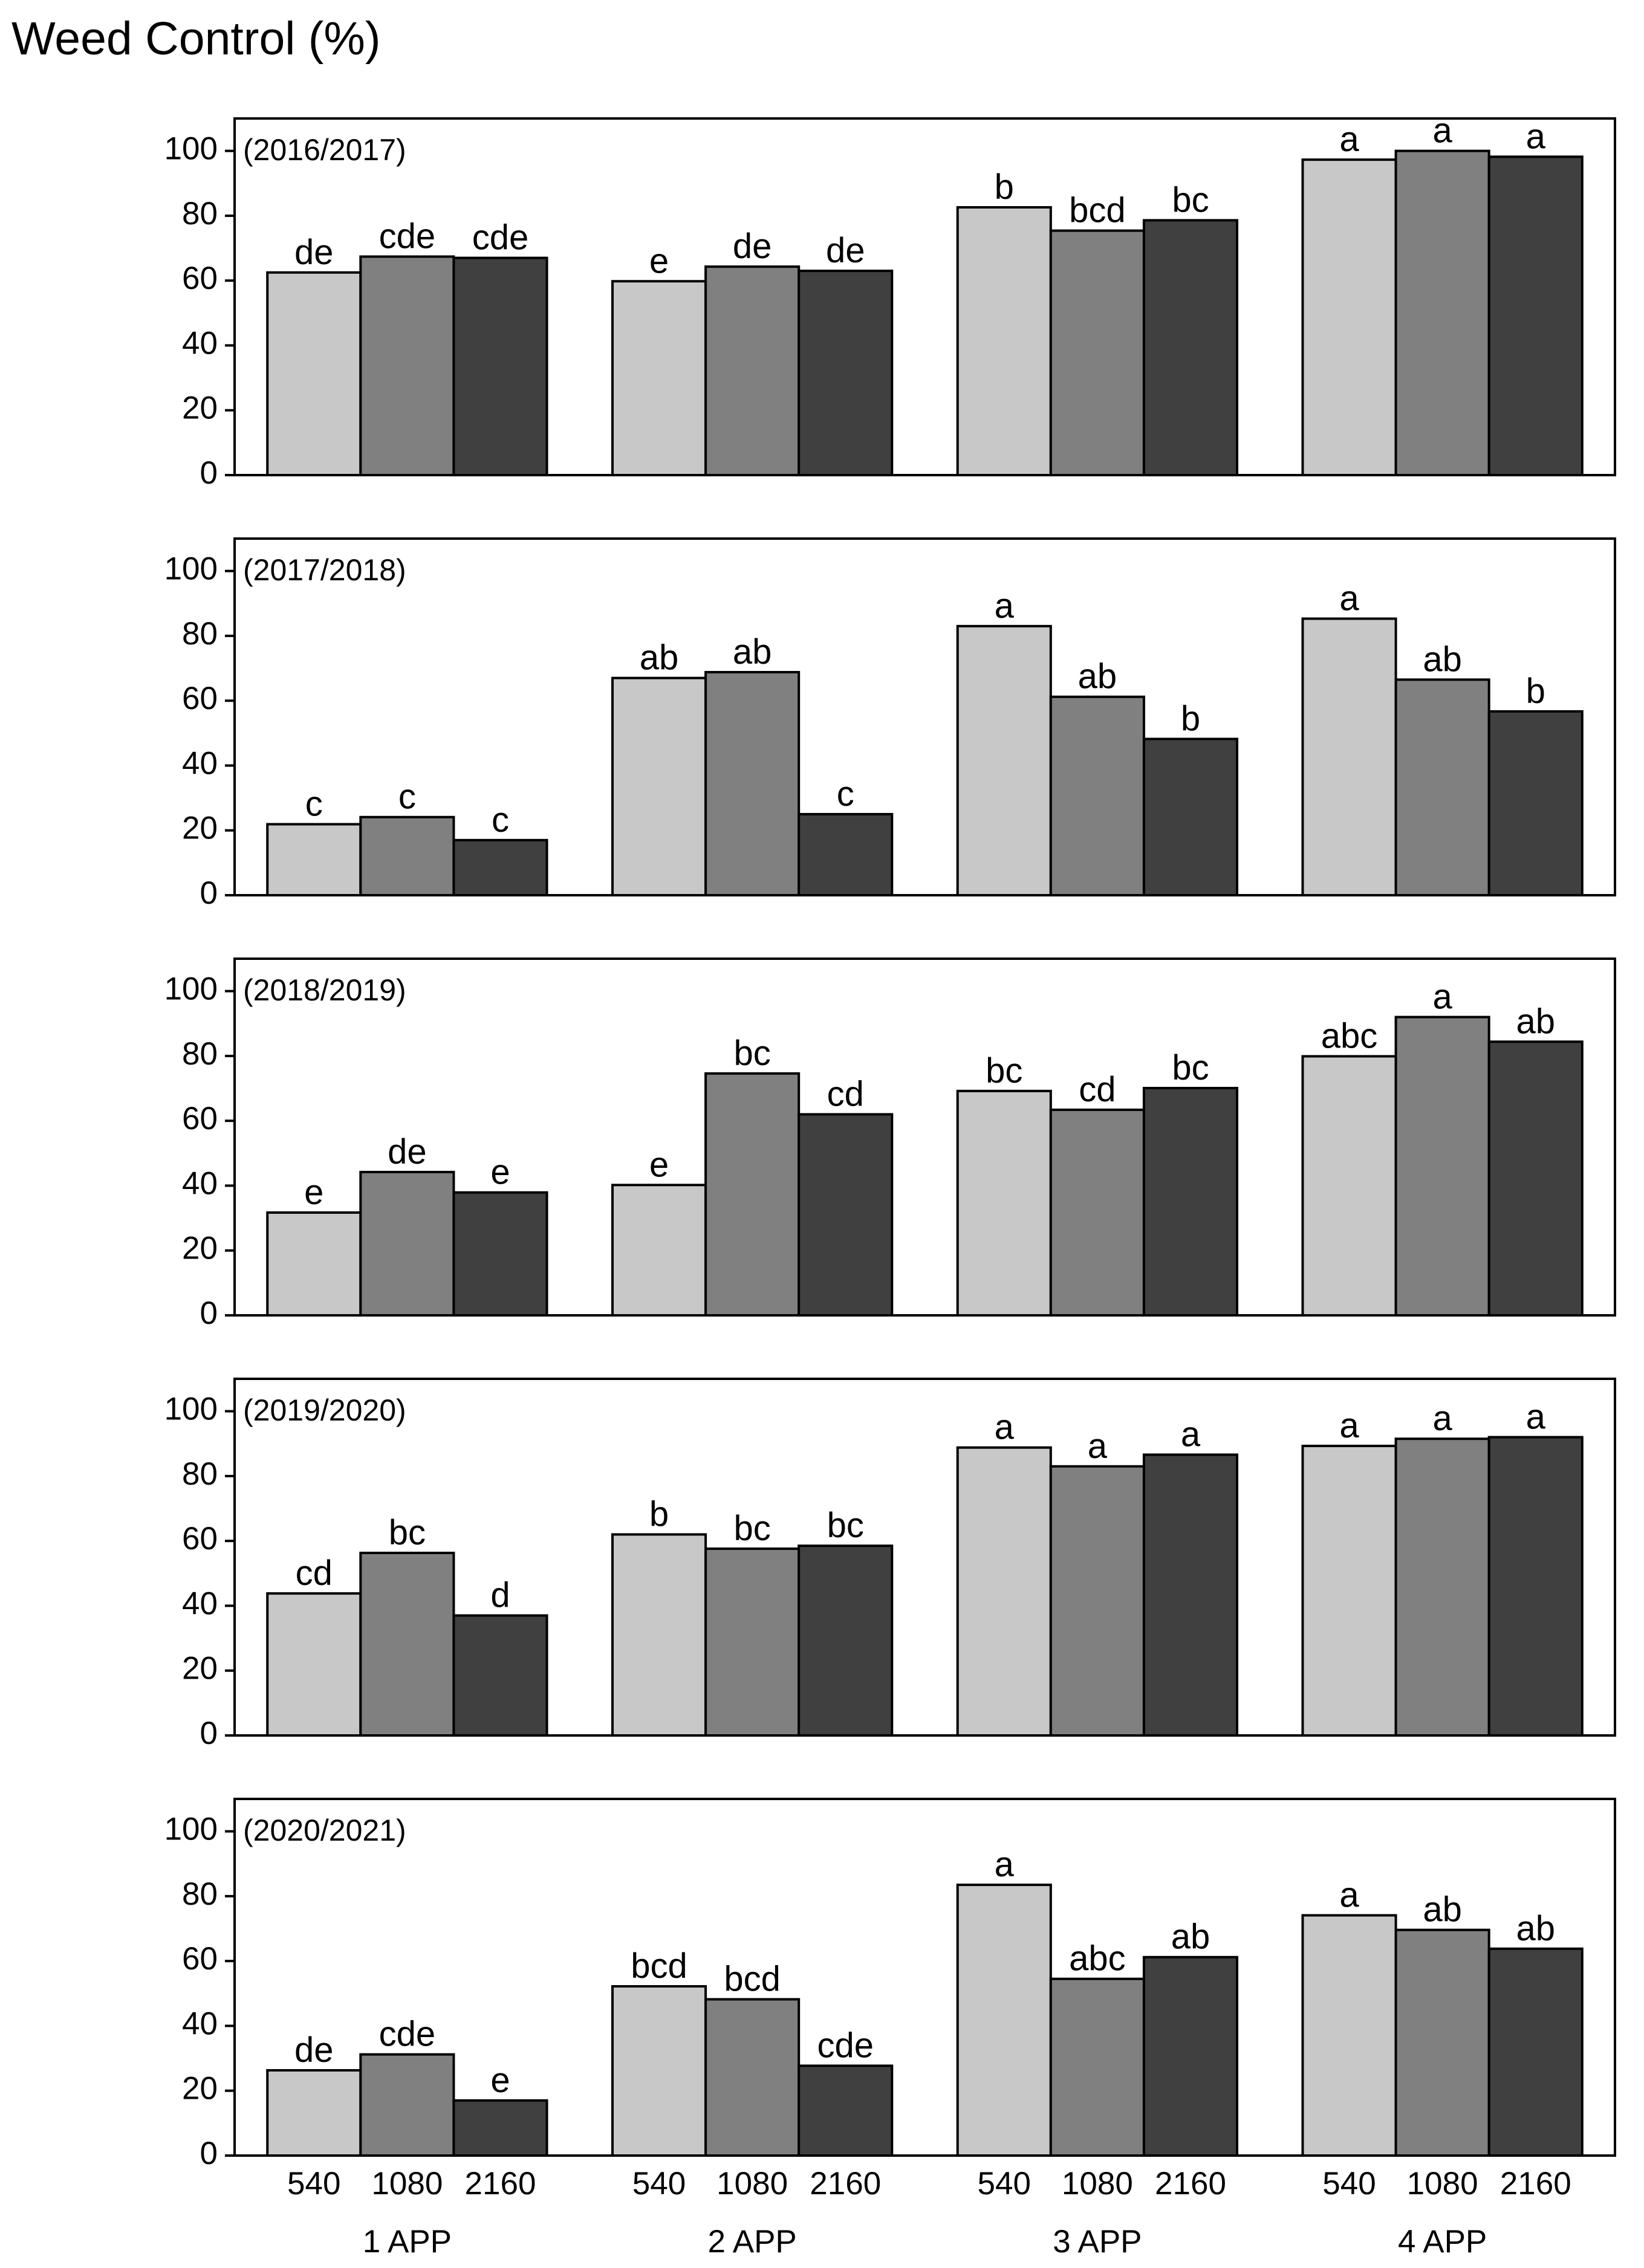  I want to click on bar-label: abc, so click(1097, 1958).